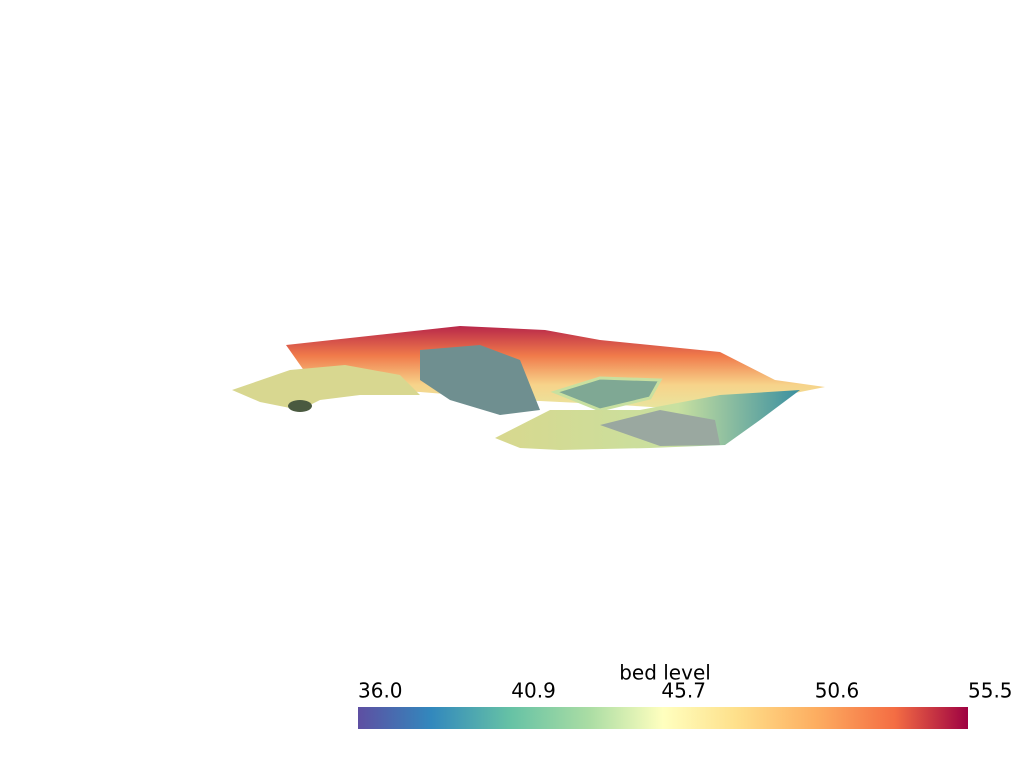  Describe the element at coordinates (380, 691) in the screenshot. I see `colorbar-tick-label: 36.0` at that location.